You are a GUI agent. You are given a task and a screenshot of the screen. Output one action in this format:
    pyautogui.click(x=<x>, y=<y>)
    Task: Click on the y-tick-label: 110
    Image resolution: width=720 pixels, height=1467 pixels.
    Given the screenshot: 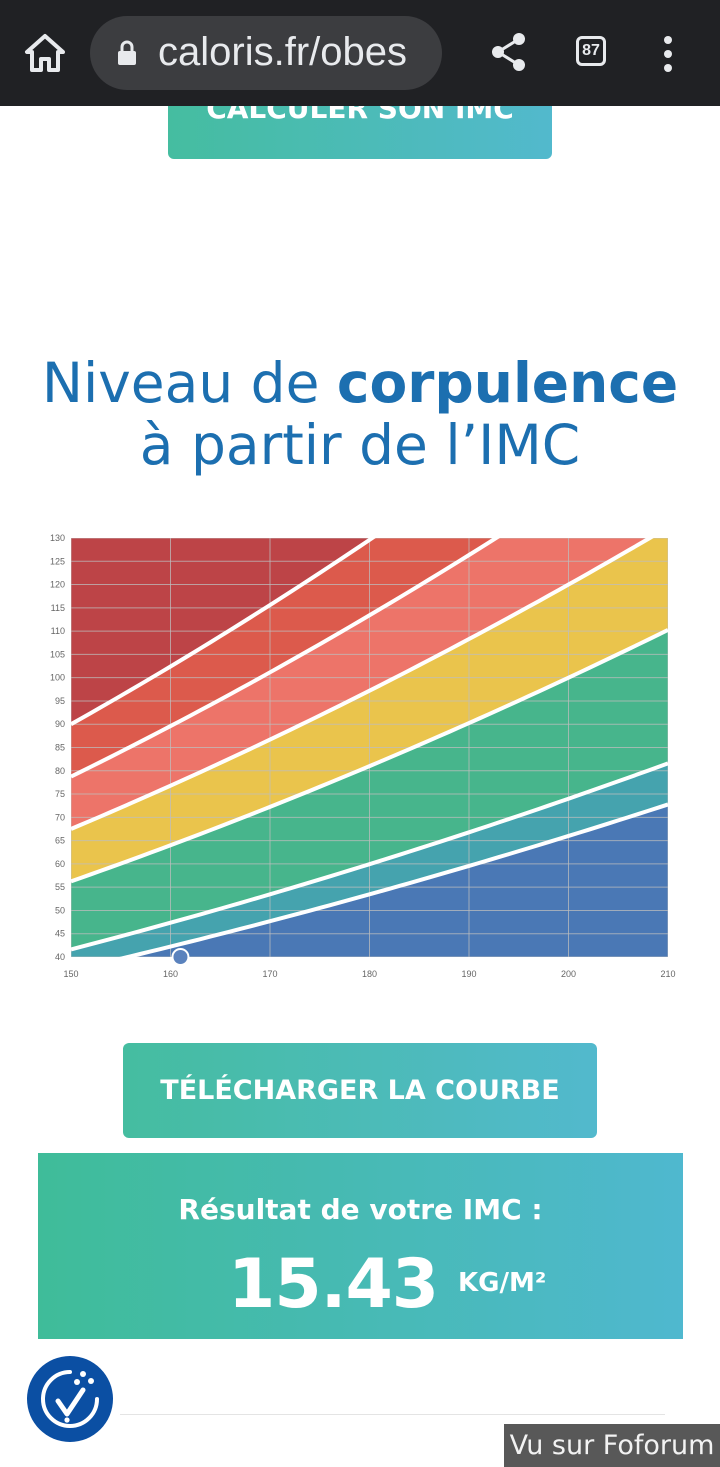 What is the action you would take?
    pyautogui.click(x=58, y=631)
    